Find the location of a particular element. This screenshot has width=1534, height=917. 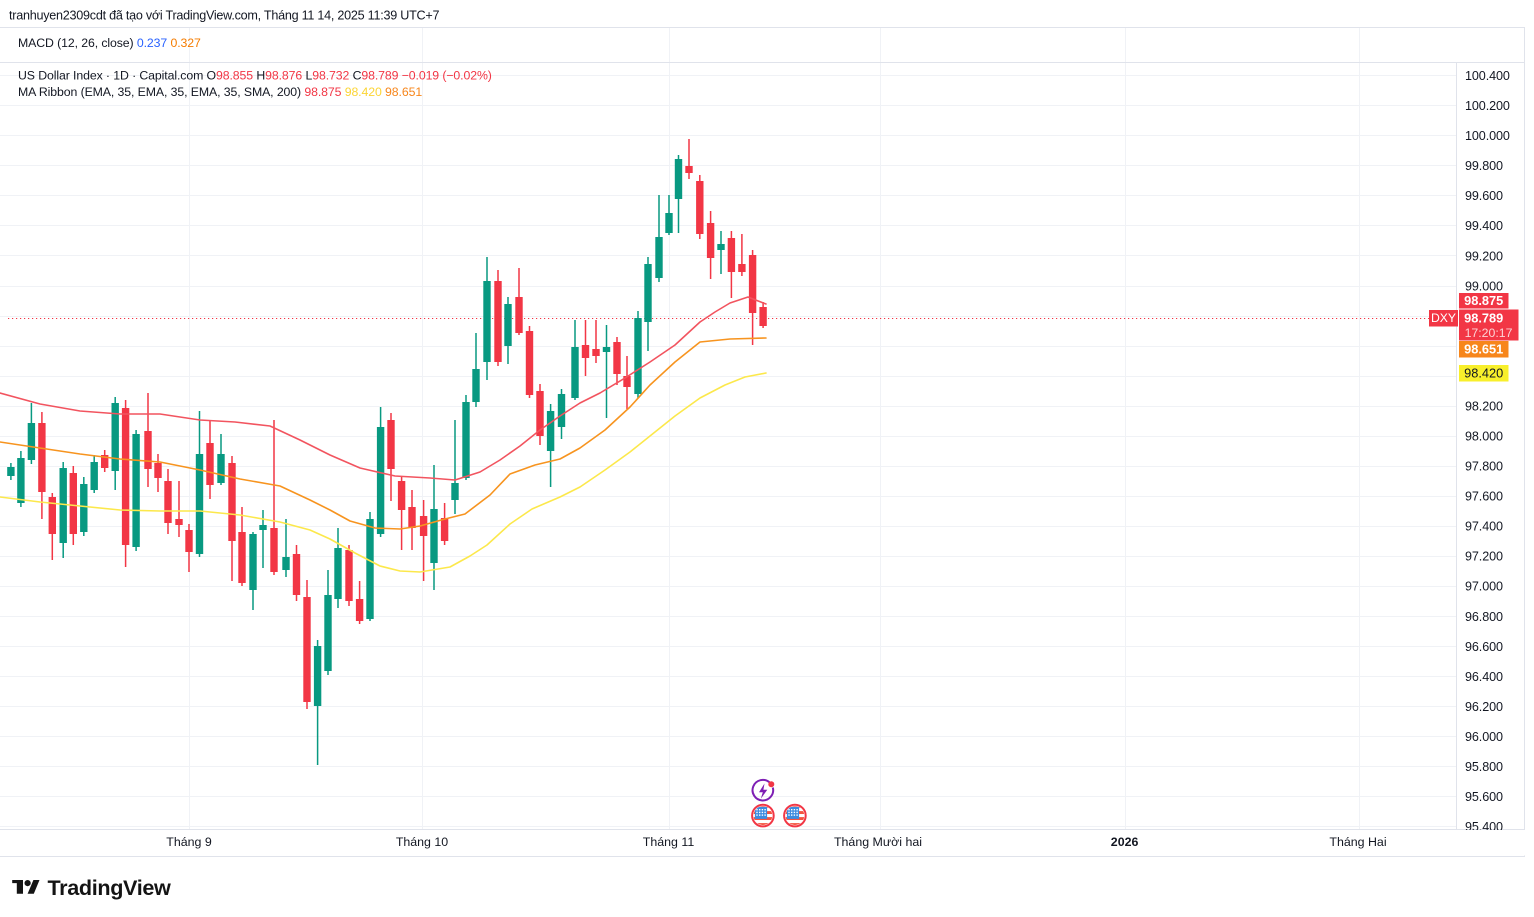

svg-text: 98.420 is located at coordinates (1483, 373).